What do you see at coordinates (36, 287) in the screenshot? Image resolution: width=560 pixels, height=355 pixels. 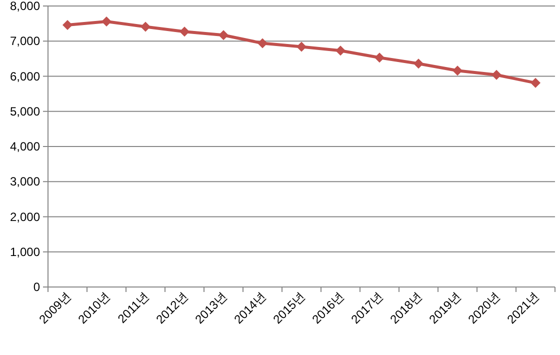 I see `y-tick-label: 0` at bounding box center [36, 287].